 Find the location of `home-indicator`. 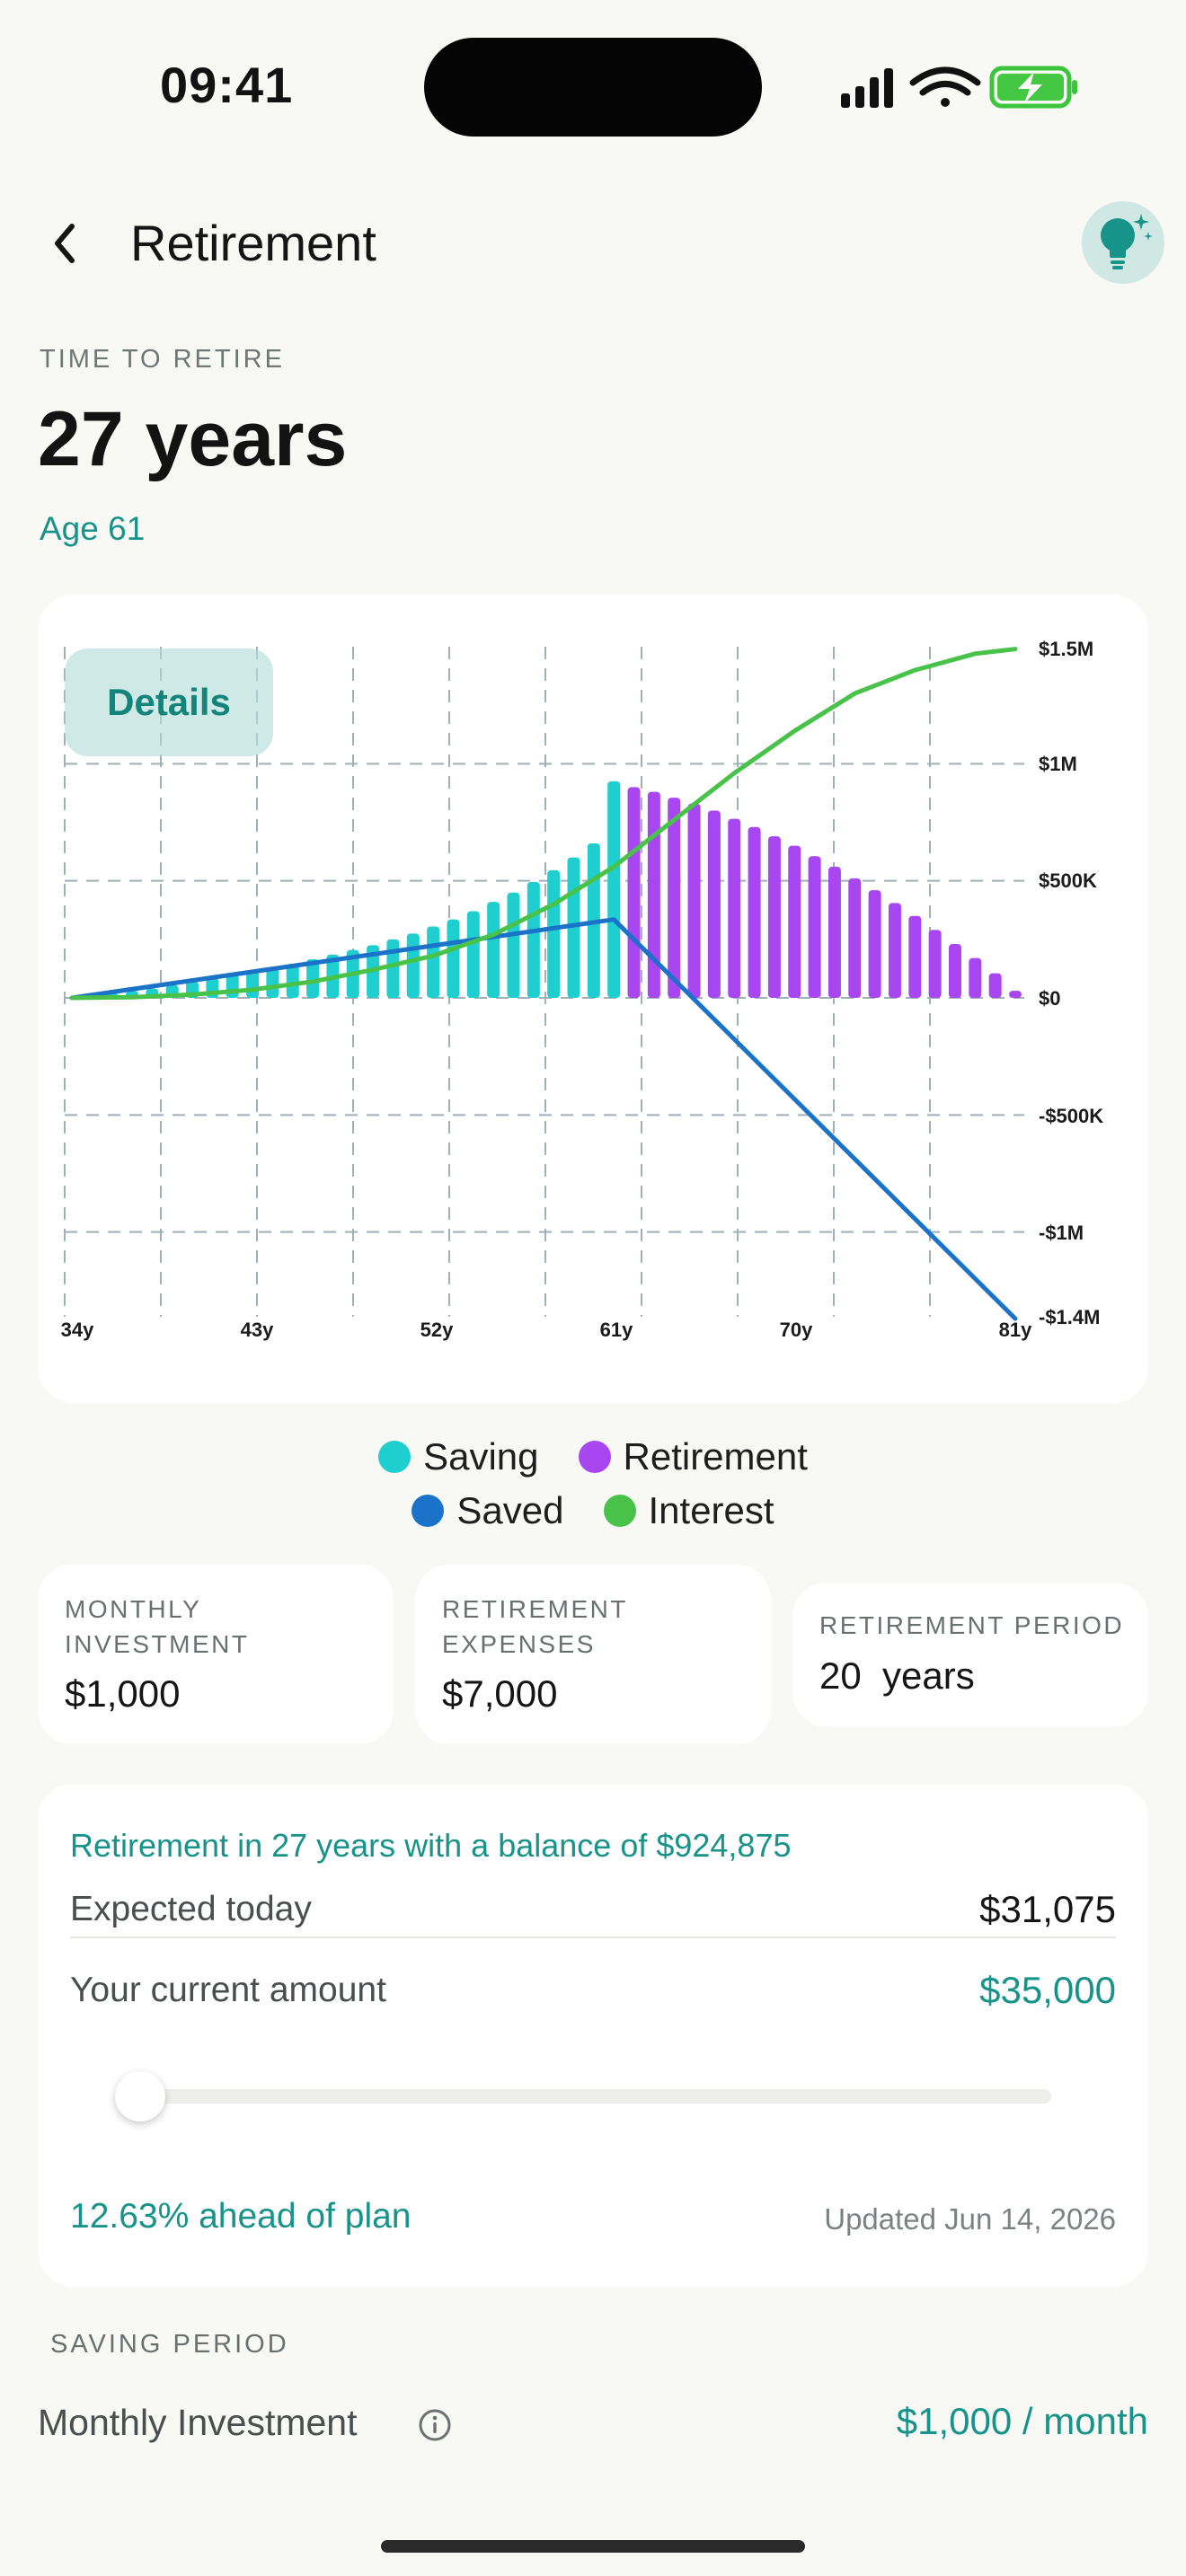

home-indicator is located at coordinates (593, 2546).